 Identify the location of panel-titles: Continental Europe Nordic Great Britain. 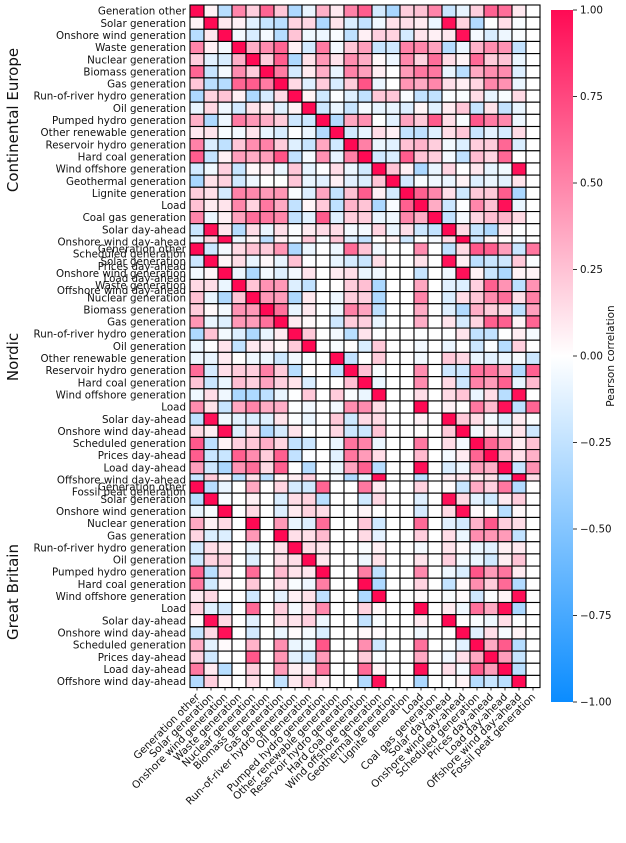
(13, 344).